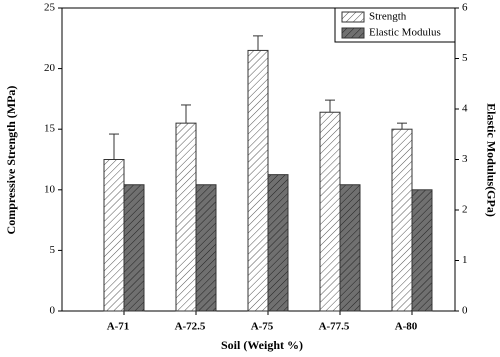  What do you see at coordinates (388, 17) in the screenshot?
I see `legend-label: Strength` at bounding box center [388, 17].